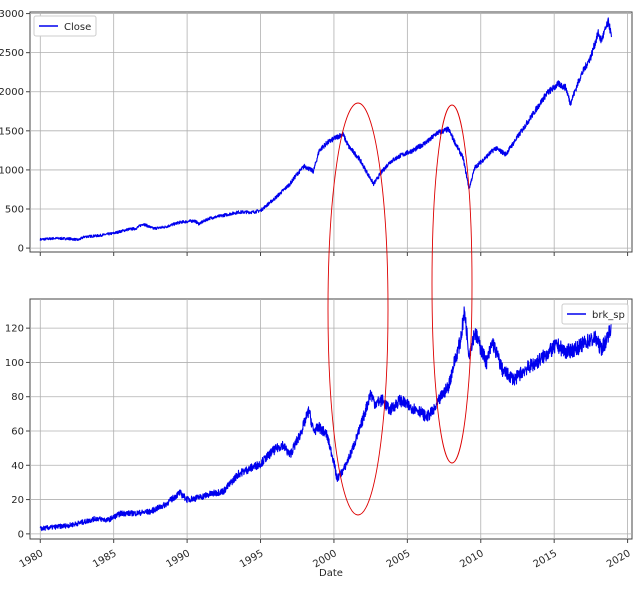 The width and height of the screenshot is (640, 591). What do you see at coordinates (179, 559) in the screenshot?
I see `x-tick-label: 1990` at bounding box center [179, 559].